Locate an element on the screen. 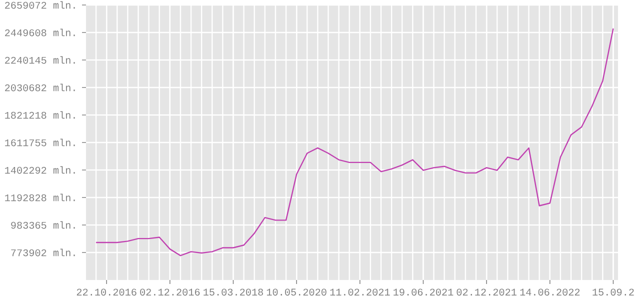  y-tick-label: 1611755 mln. is located at coordinates (40, 142).